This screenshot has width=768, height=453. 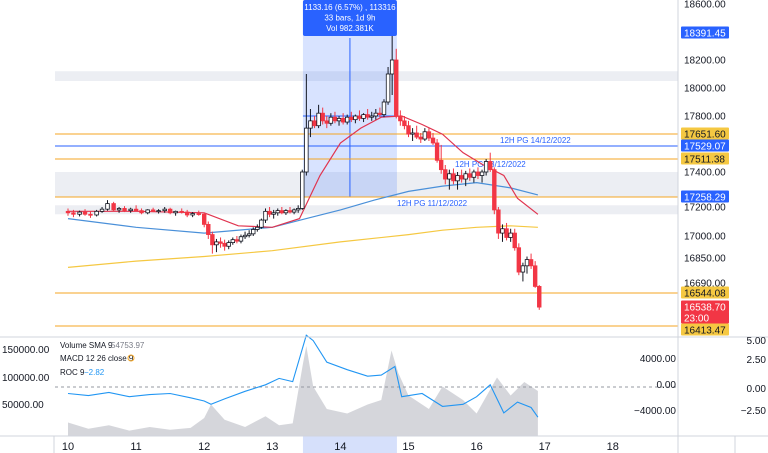 I want to click on badge-text-7: 23:00, so click(x=696, y=319).